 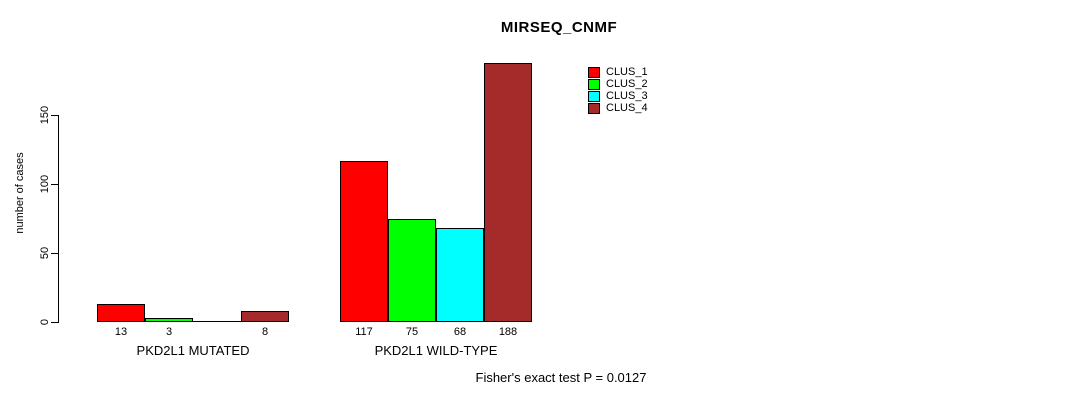 I want to click on bar-value-clus-2-pkd2l1-wild-type: 75, so click(x=412, y=332).